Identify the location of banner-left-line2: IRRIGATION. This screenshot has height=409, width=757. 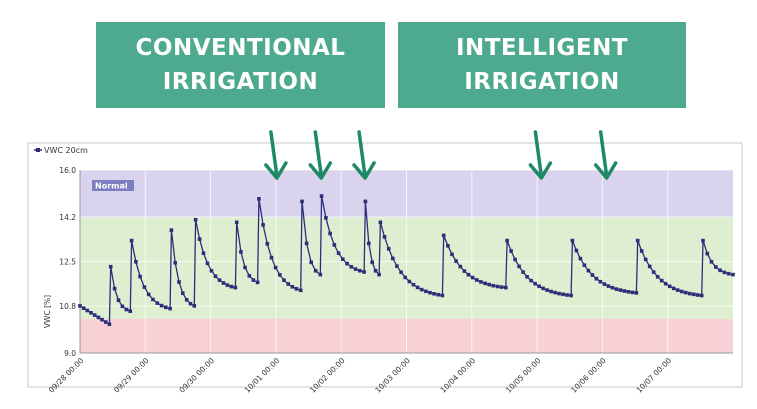
(240, 82).